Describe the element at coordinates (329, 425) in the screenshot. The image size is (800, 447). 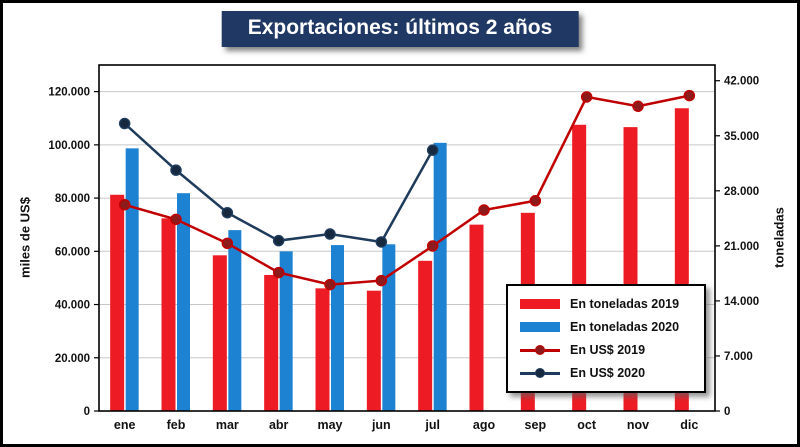
I see `svg-text: may` at that location.